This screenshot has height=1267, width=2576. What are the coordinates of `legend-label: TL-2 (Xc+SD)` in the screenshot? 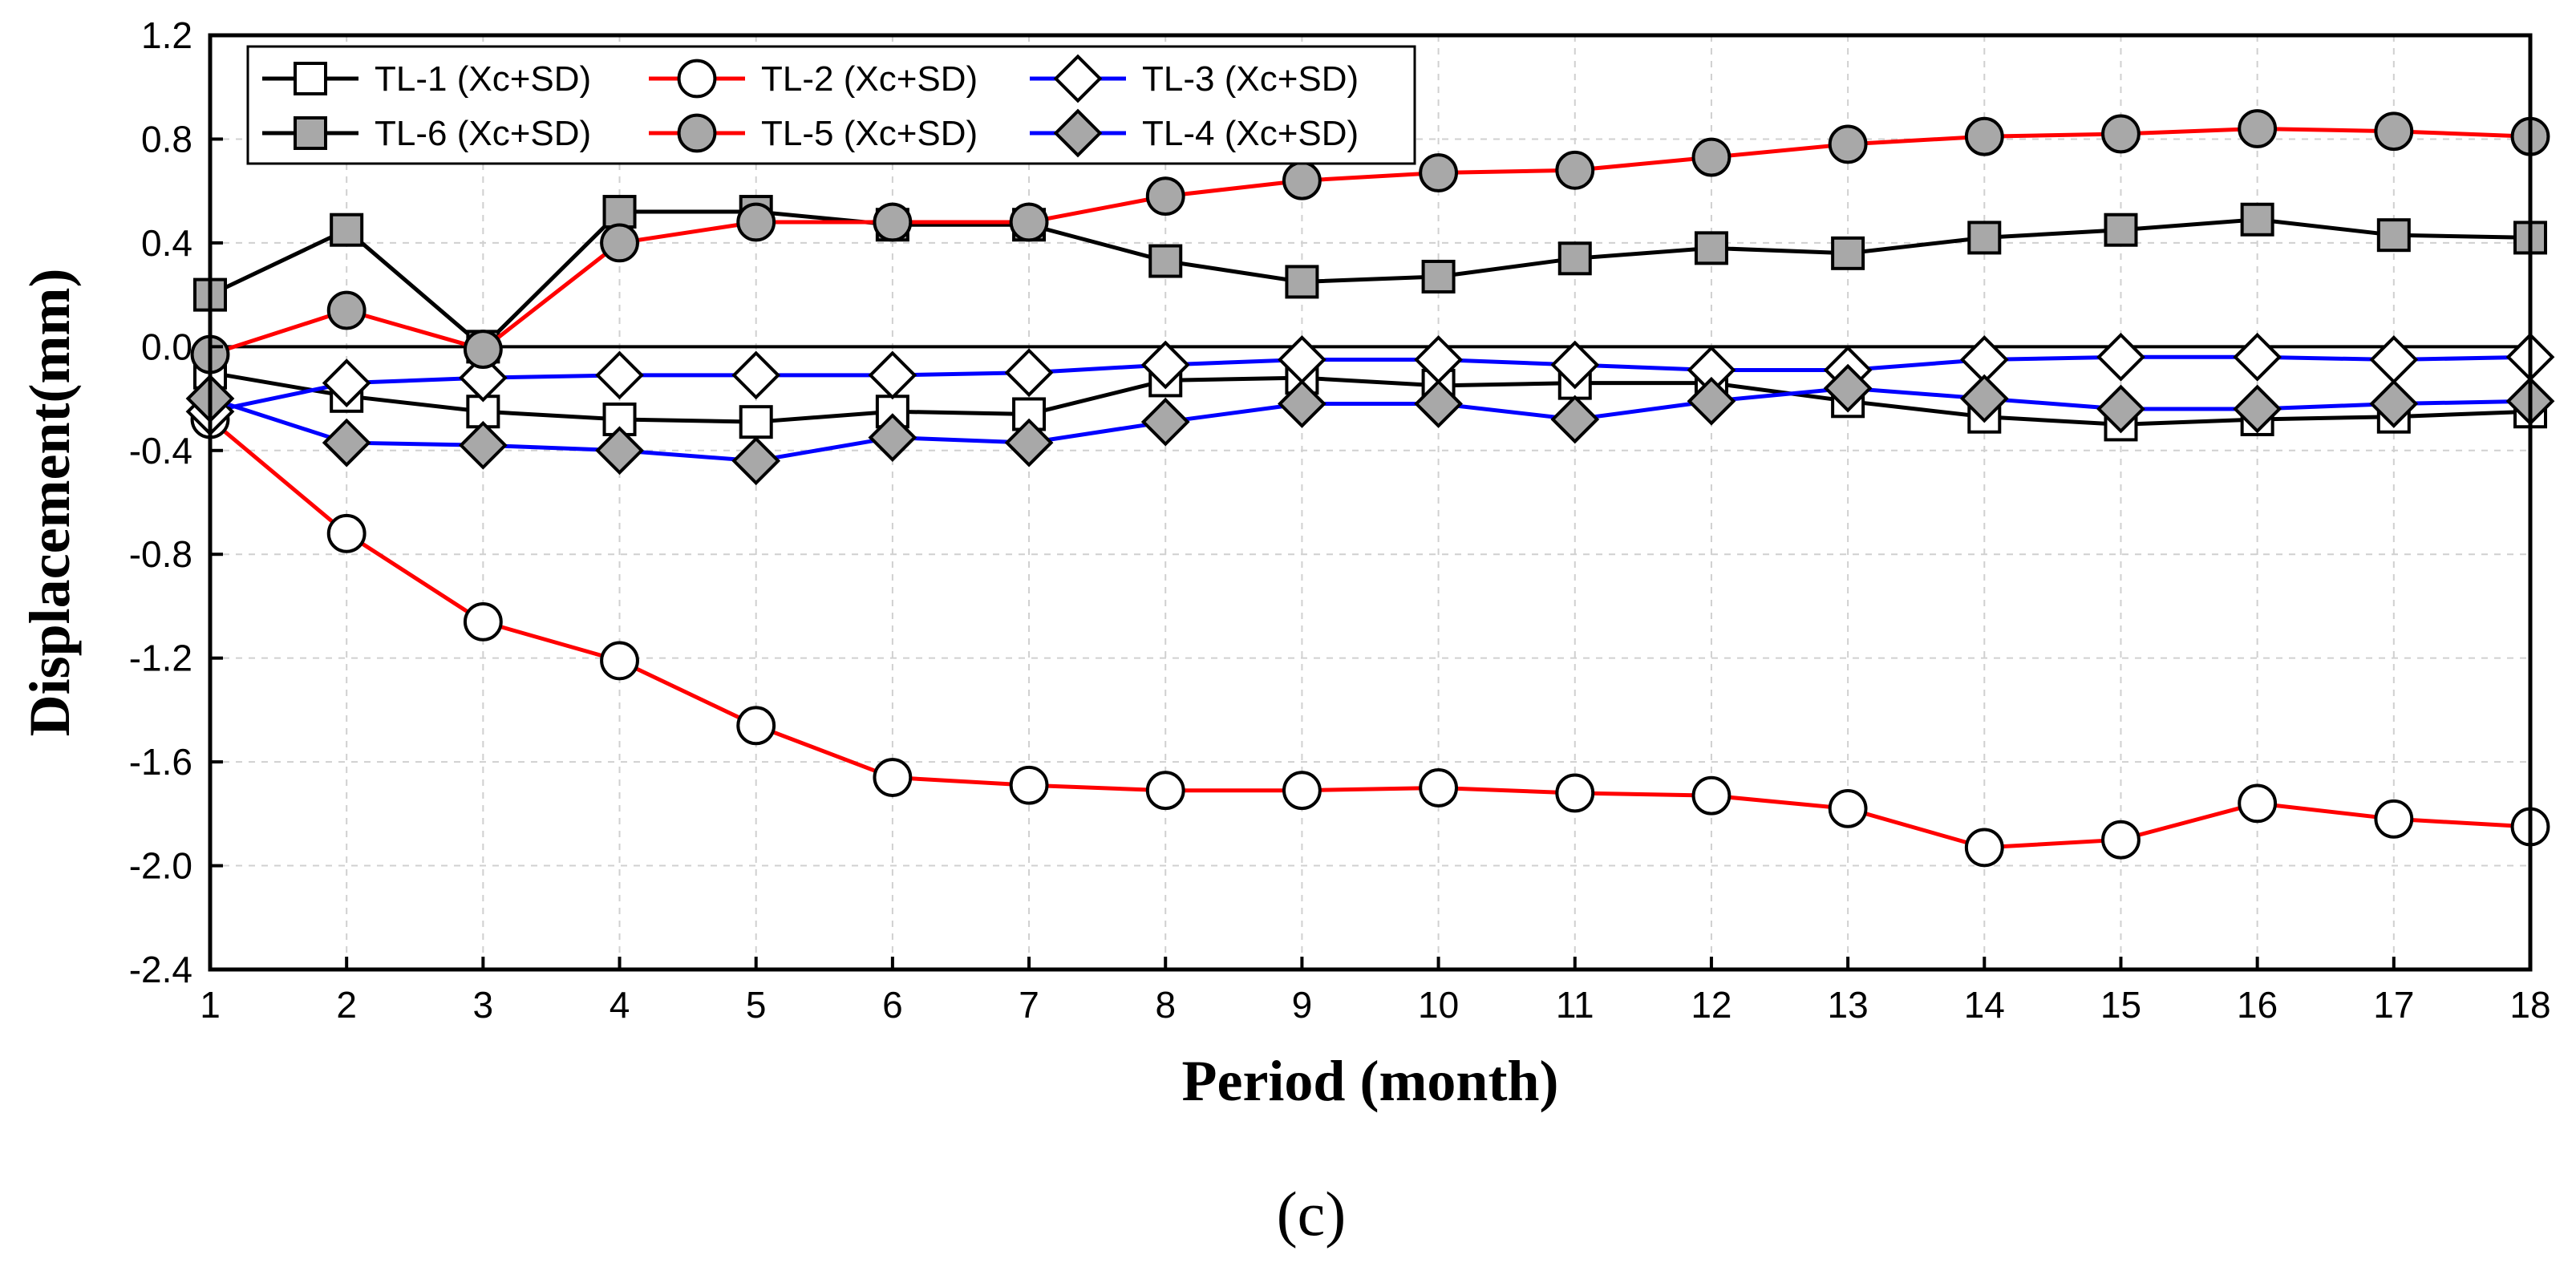 It's located at (870, 79).